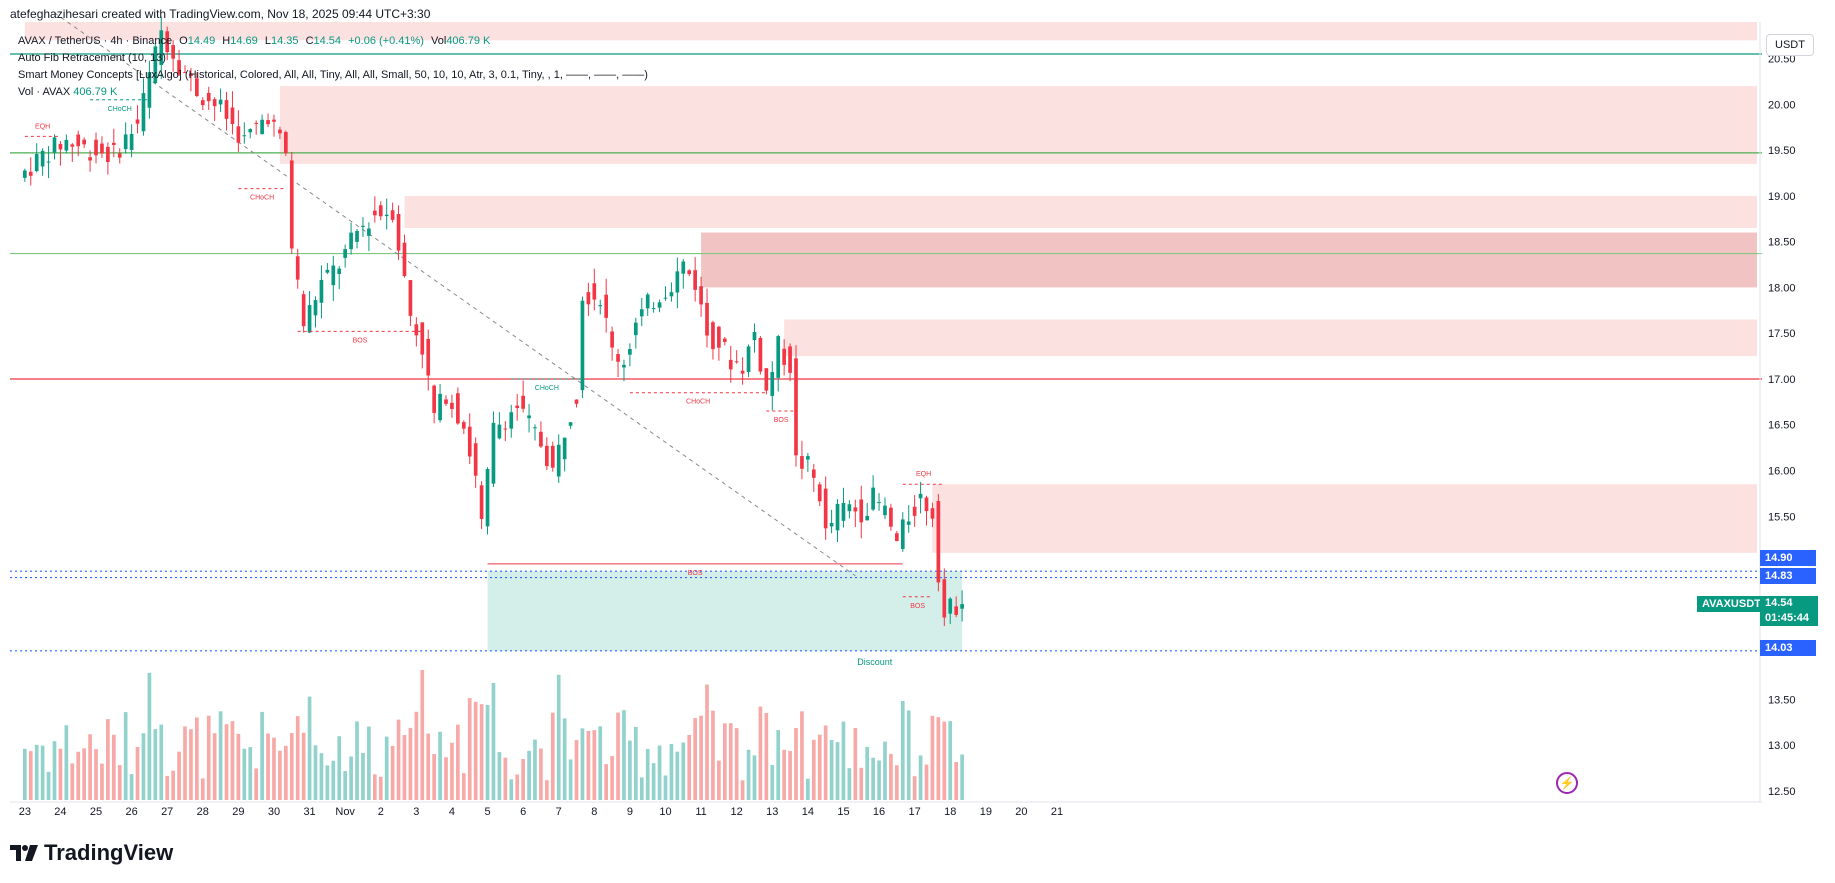 The height and width of the screenshot is (883, 1835). What do you see at coordinates (131, 812) in the screenshot?
I see `x-tick-label: 26` at bounding box center [131, 812].